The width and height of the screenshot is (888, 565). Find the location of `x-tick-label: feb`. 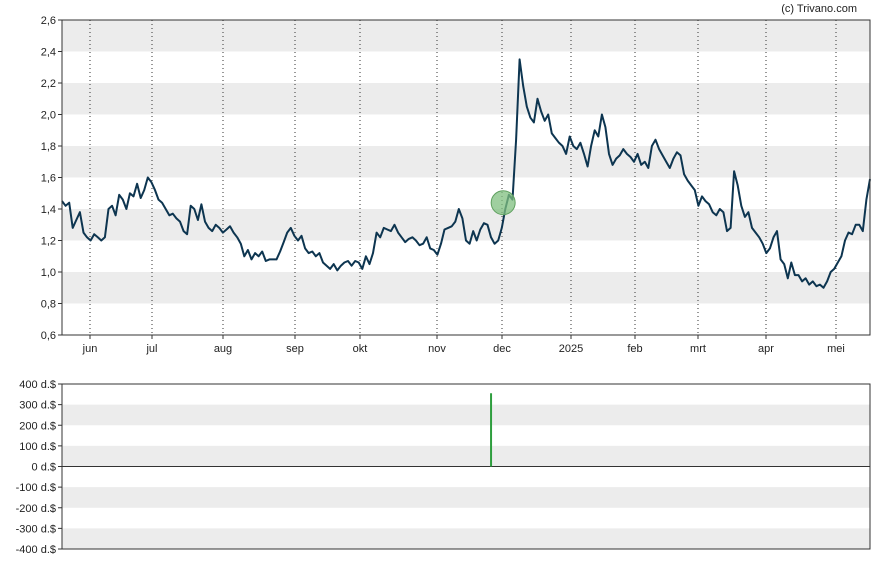

x-tick-label: feb is located at coordinates (634, 349).